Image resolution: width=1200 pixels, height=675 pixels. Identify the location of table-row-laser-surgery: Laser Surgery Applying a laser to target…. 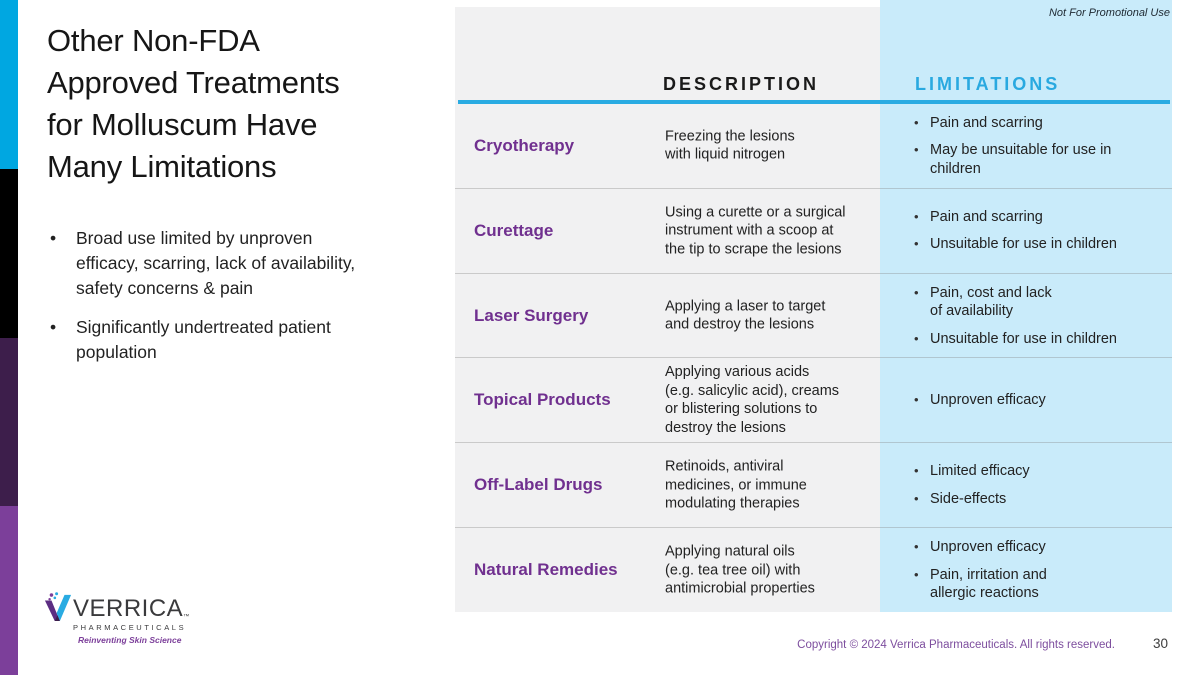
(813, 315).